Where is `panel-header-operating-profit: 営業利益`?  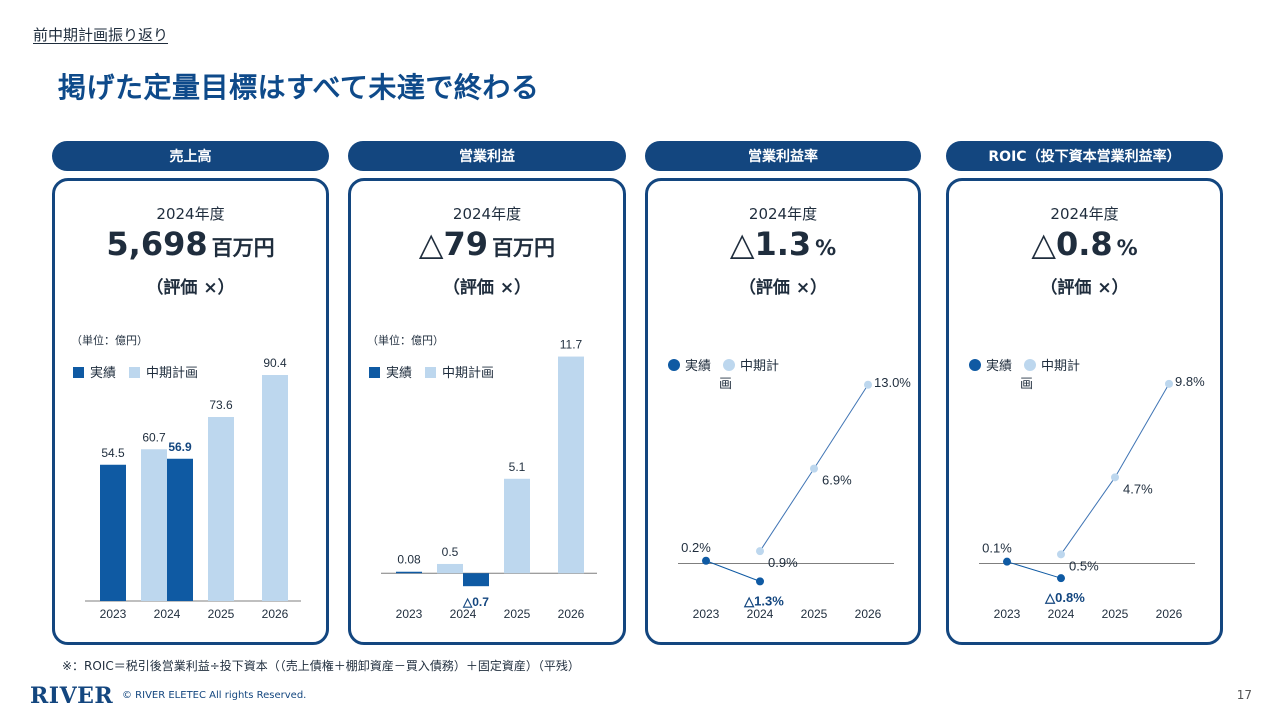
panel-header-operating-profit: 営業利益 is located at coordinates (487, 156).